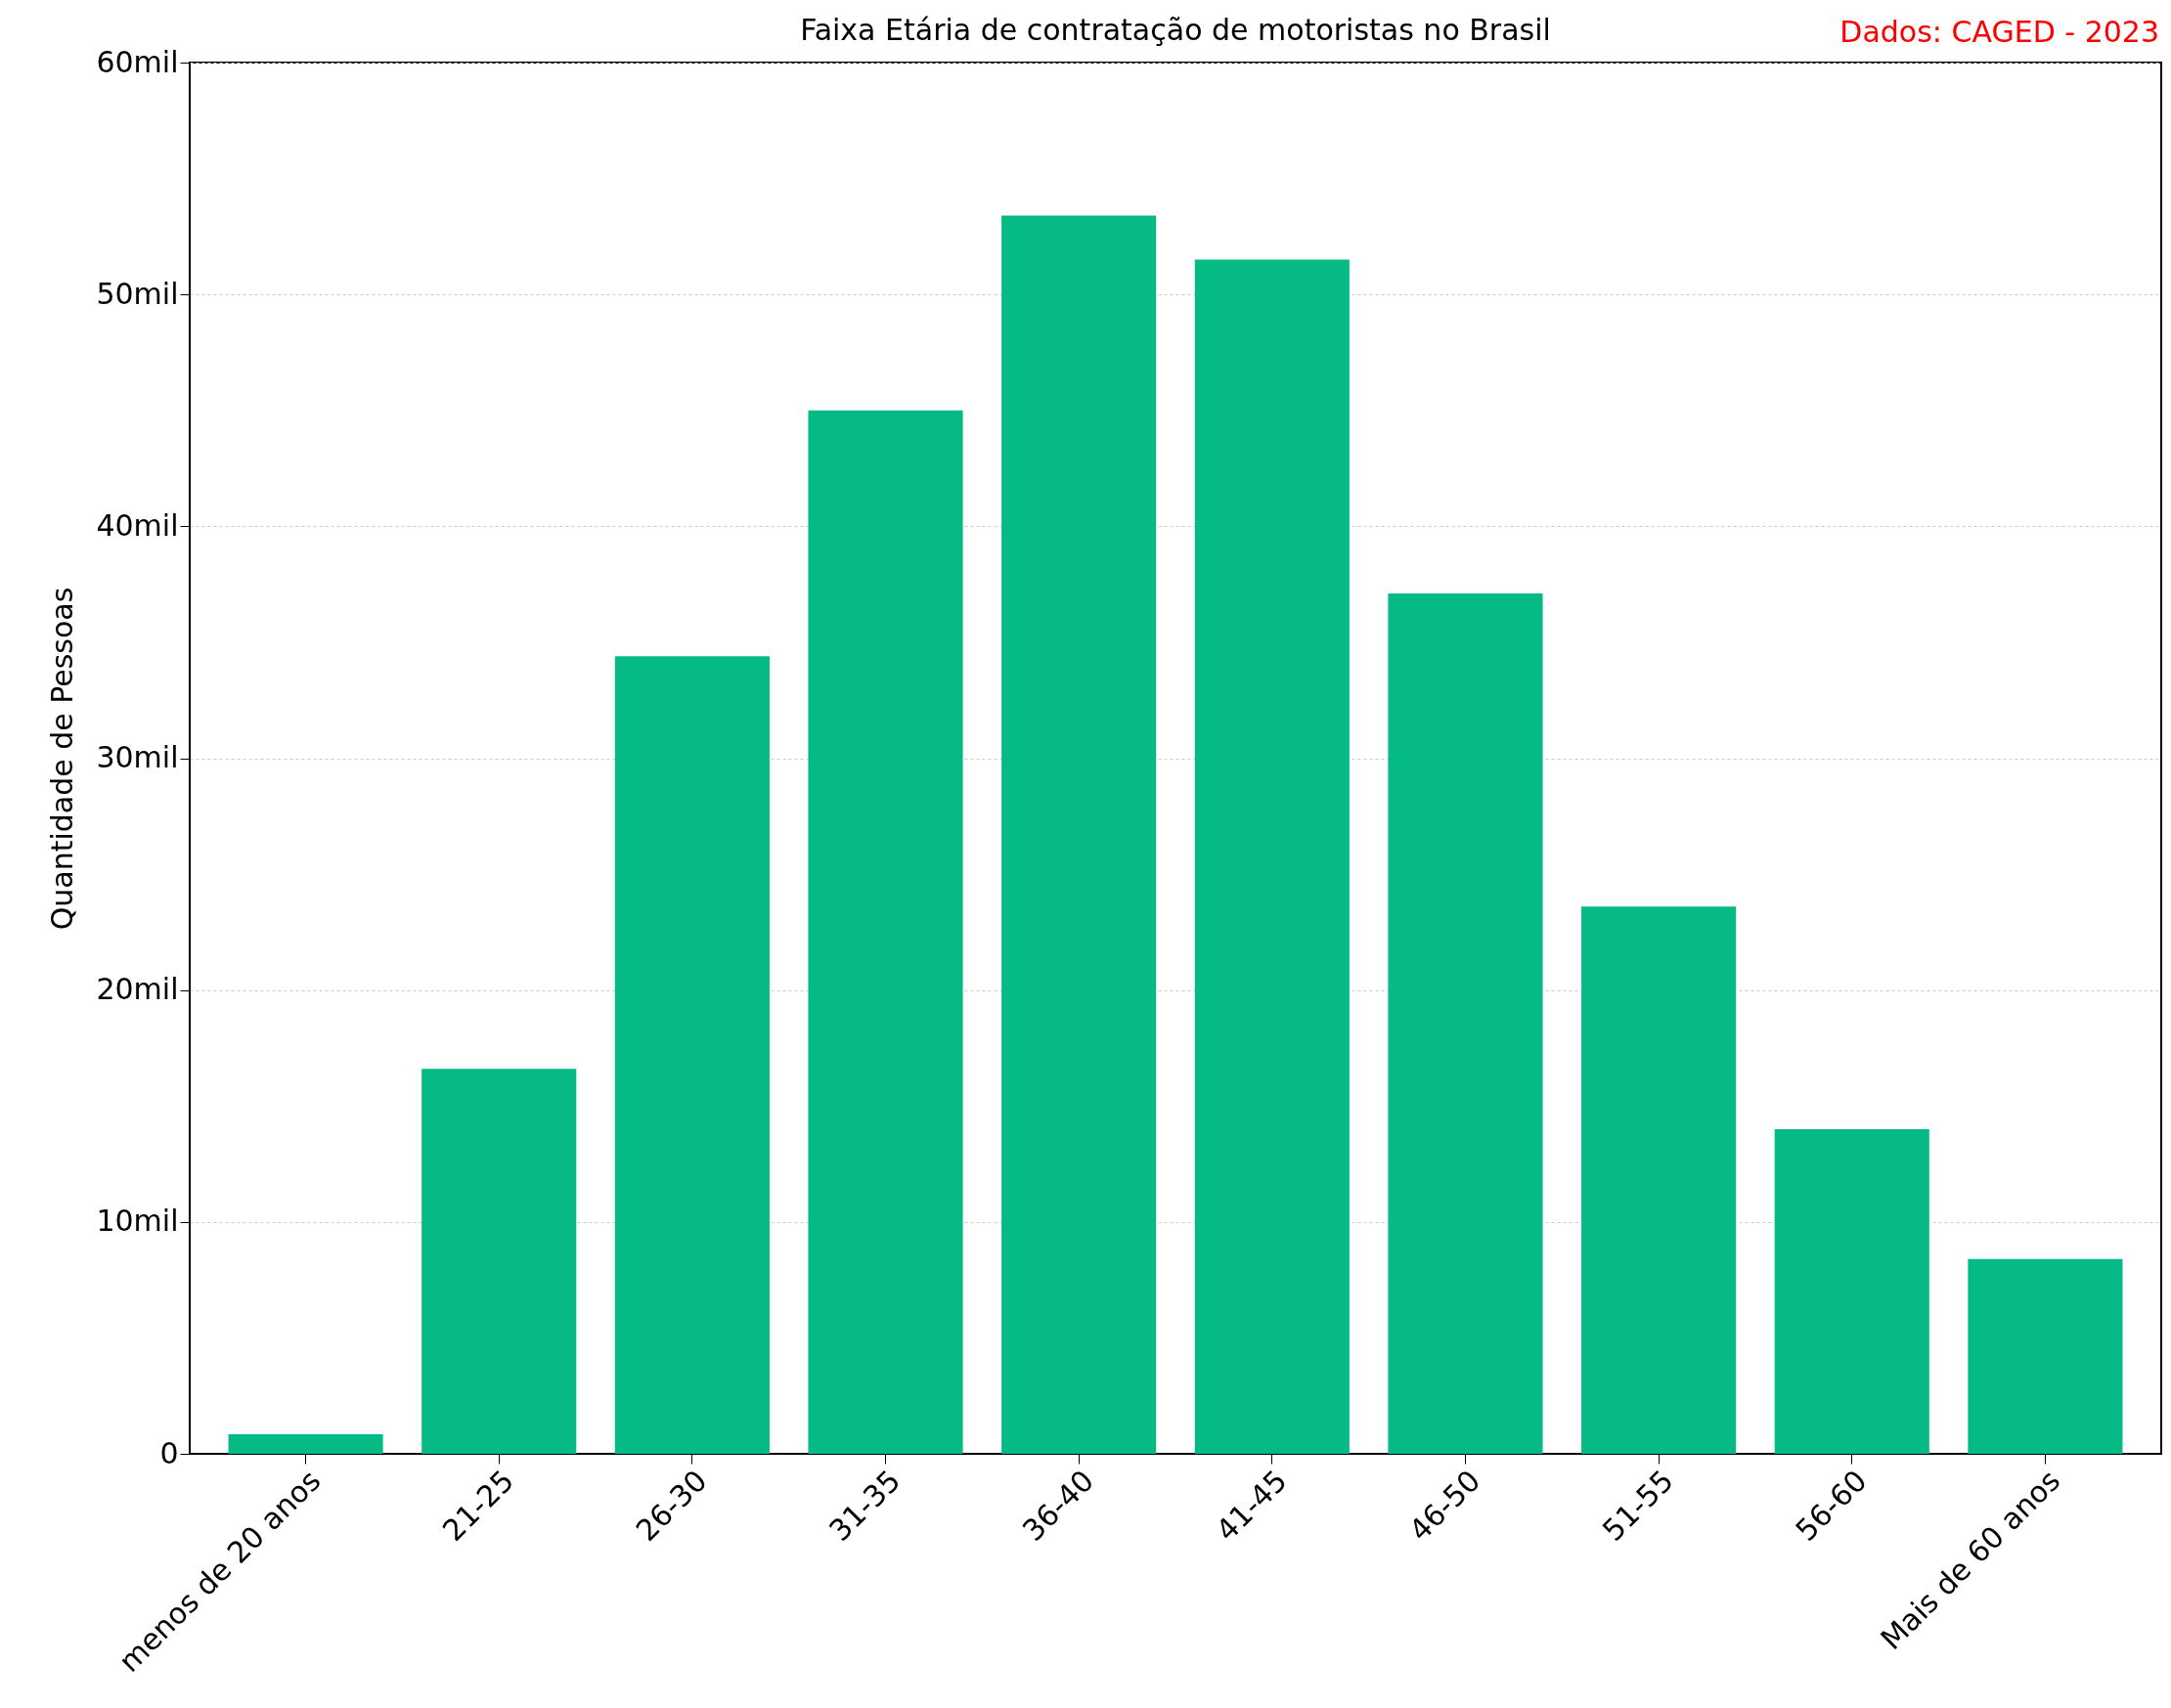  Describe the element at coordinates (169, 1452) in the screenshot. I see `y-tick-label: 0` at that location.